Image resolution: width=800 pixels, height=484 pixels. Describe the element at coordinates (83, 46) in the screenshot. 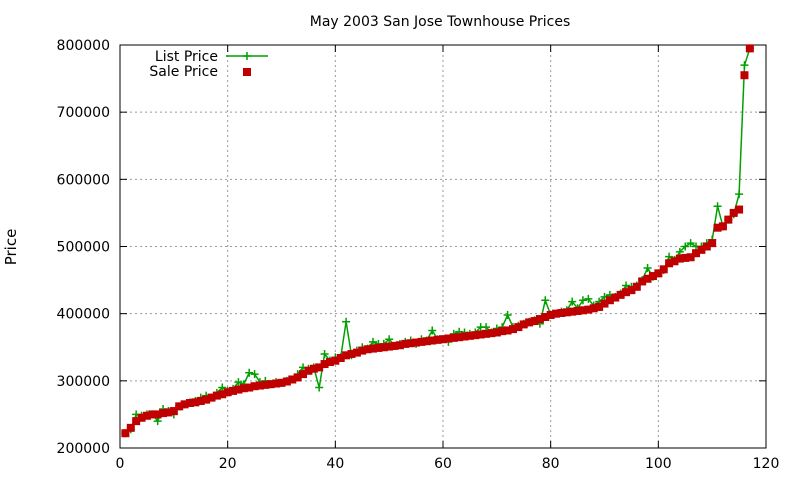

I see `y-tick-label: 800000` at that location.